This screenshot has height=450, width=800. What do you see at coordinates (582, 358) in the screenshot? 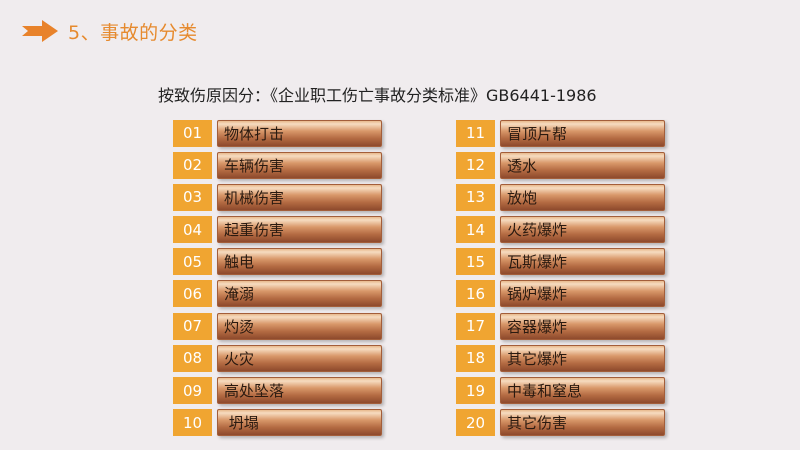
I see `item-label: 其它爆炸` at bounding box center [582, 358].